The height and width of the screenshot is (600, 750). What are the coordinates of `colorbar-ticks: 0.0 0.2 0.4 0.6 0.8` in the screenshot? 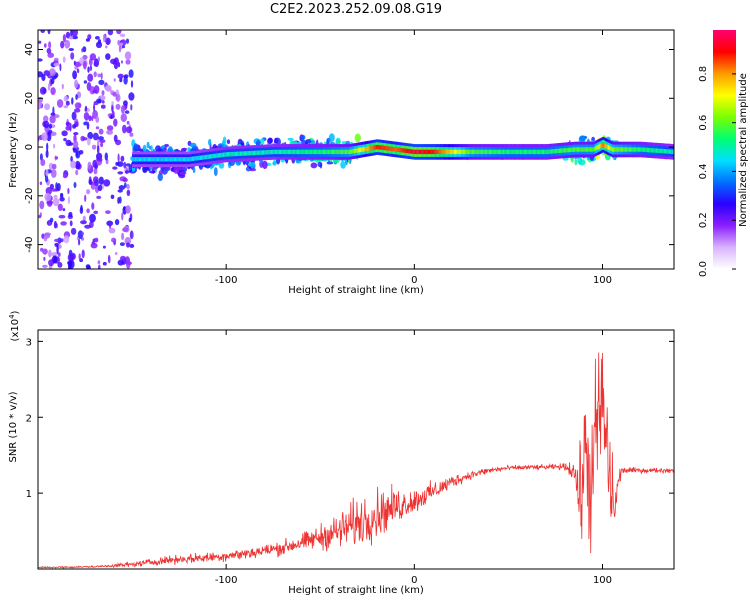 It's located at (717, 171).